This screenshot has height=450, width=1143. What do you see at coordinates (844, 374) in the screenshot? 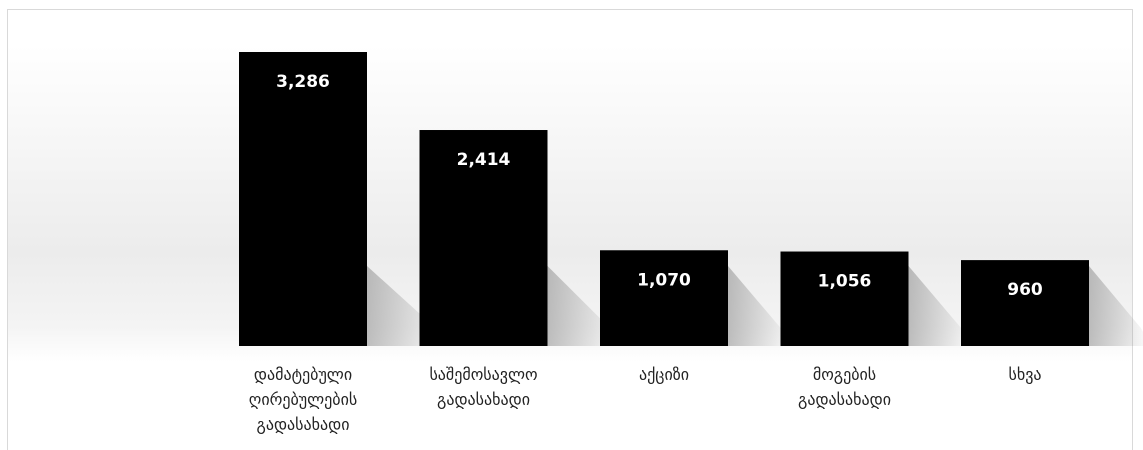
I see `category-label-line: მოგების` at bounding box center [844, 374].